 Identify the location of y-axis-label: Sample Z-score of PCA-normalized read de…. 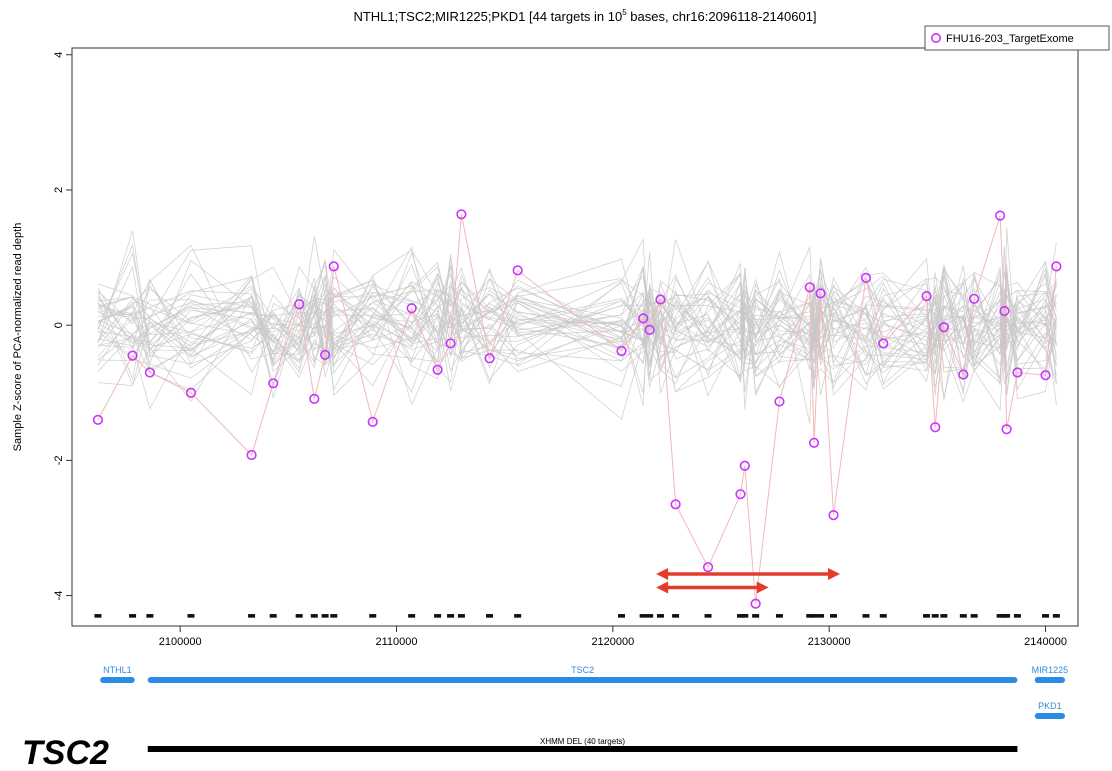
(18, 337).